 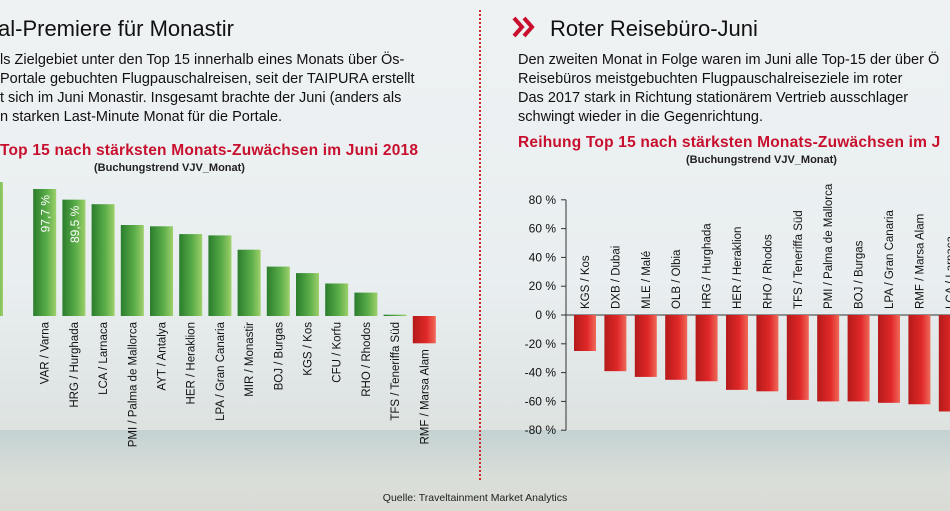 I want to click on category-label: OLB / Olbia, so click(x=677, y=279).